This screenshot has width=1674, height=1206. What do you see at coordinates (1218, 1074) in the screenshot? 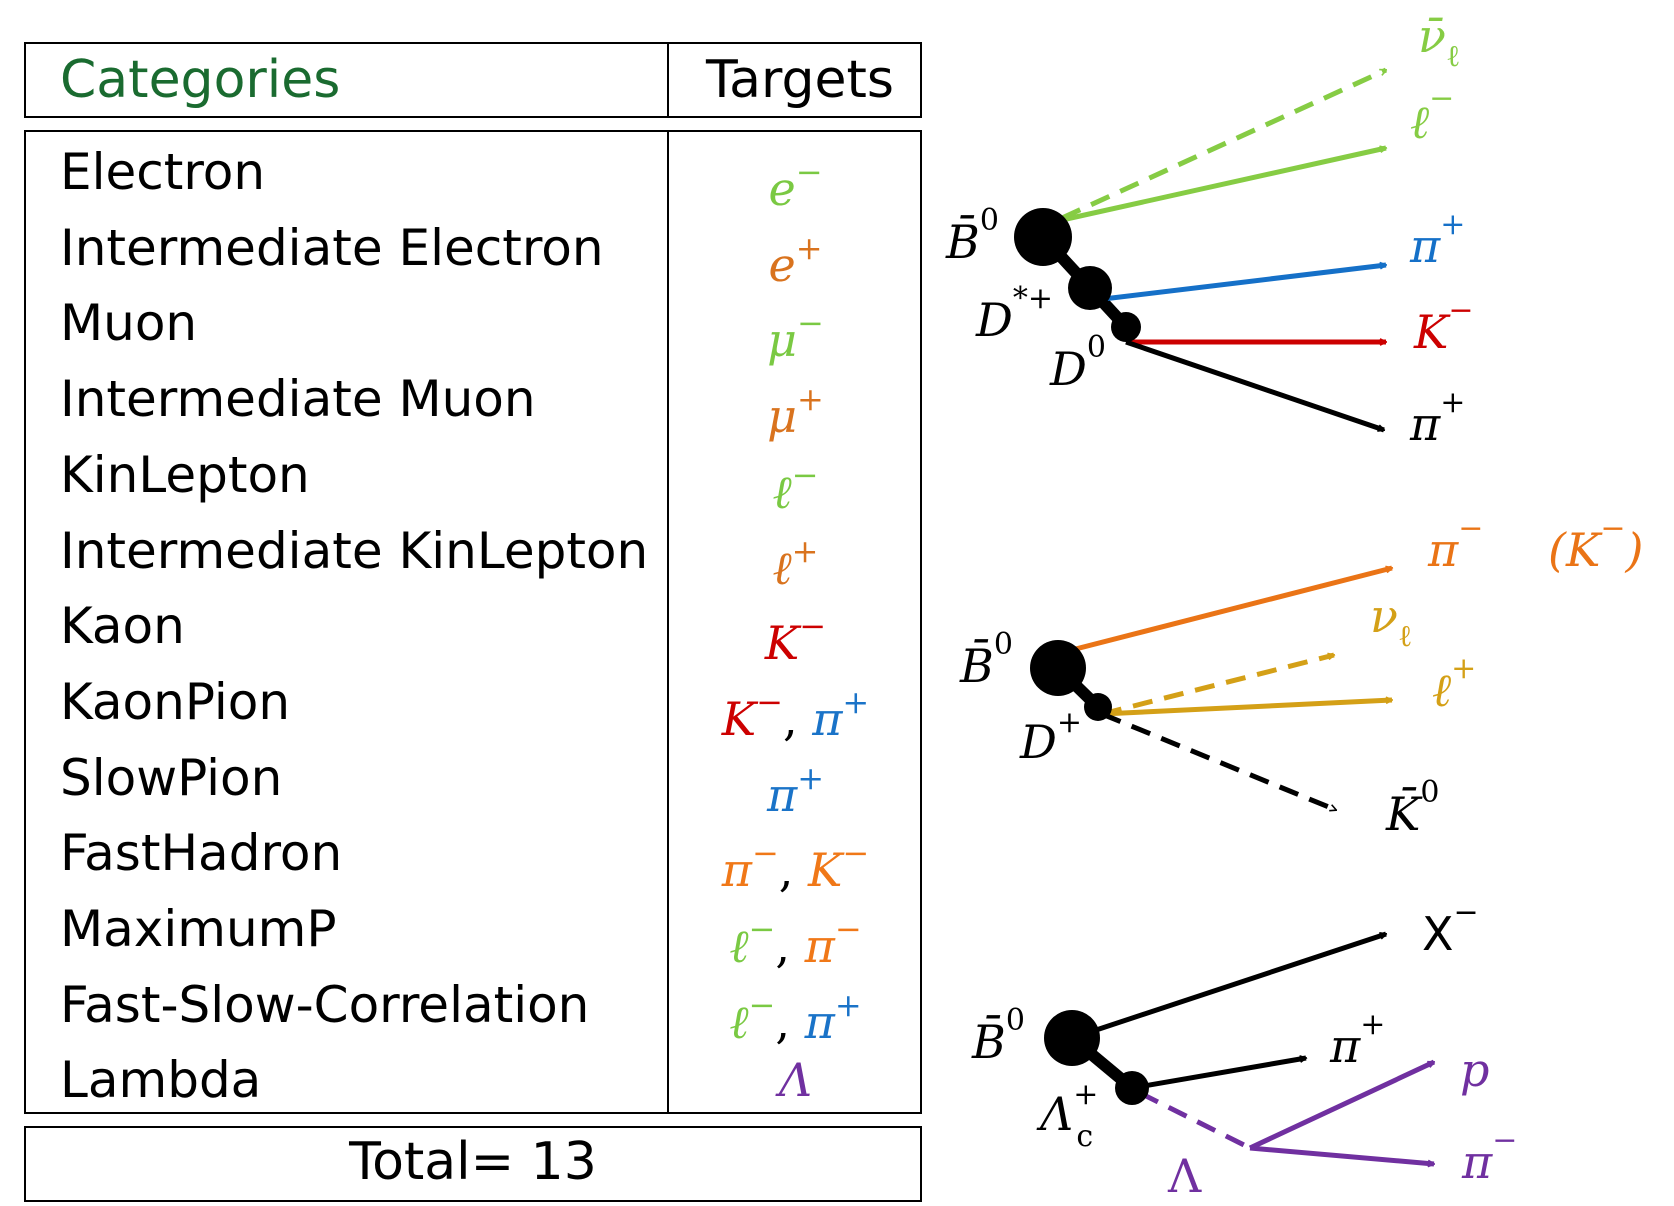
I see `arrow-pion-plus` at bounding box center [1218, 1074].